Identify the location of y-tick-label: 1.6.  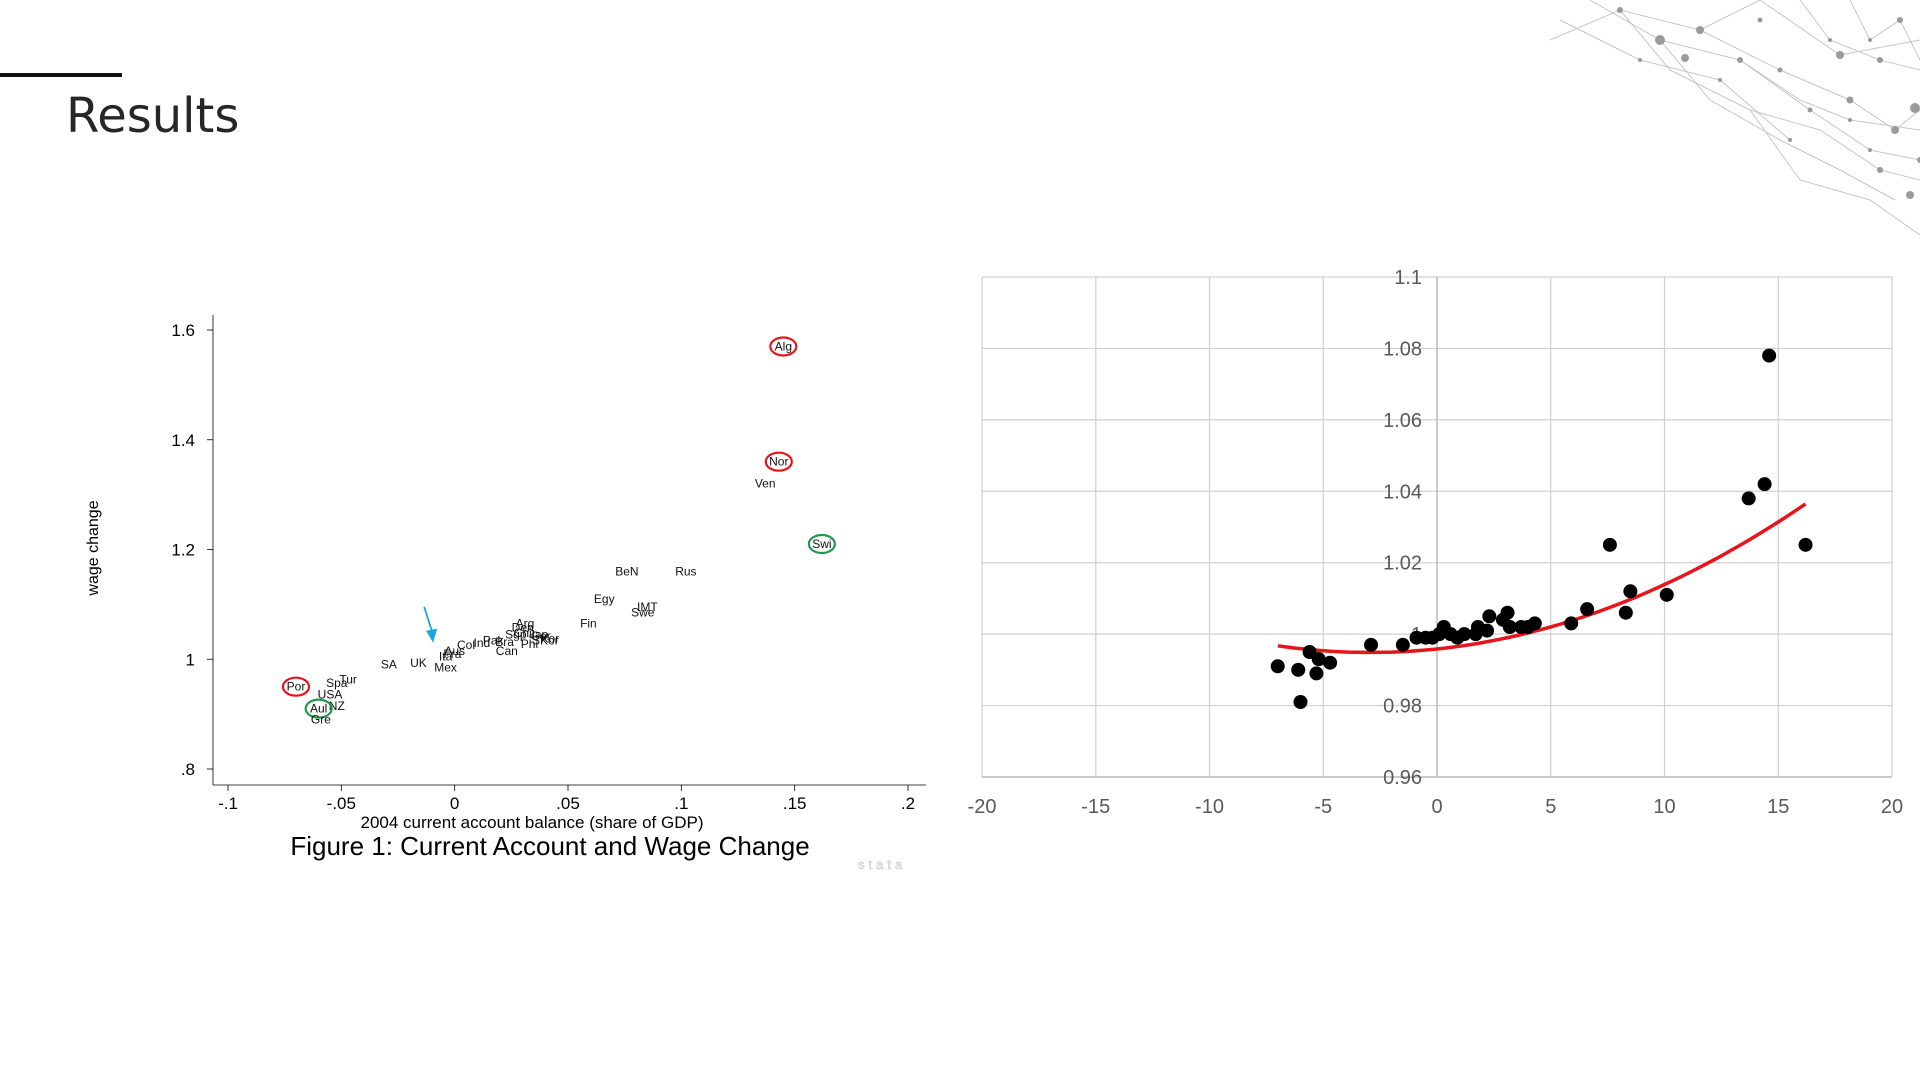
(183, 330).